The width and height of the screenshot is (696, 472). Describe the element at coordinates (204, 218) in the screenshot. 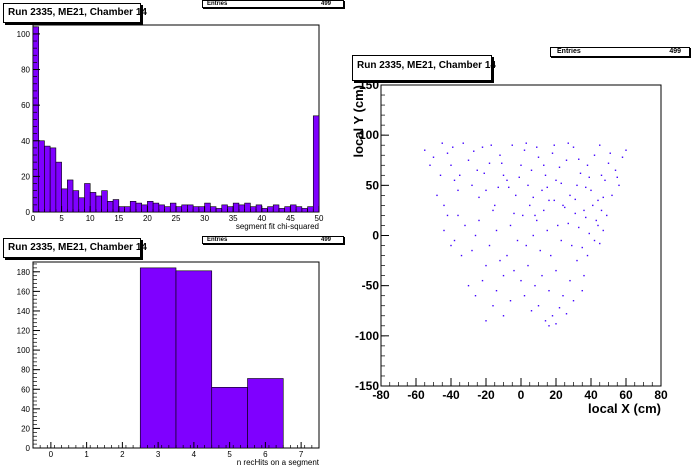

I see `x-tick-label: 30` at that location.